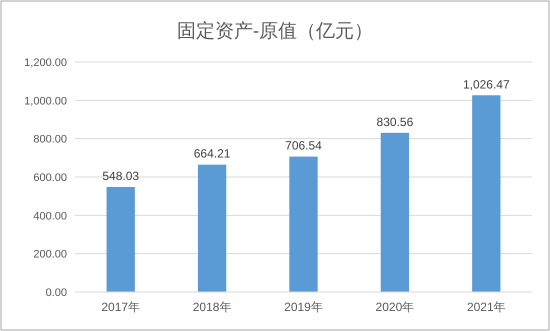 This screenshot has width=550, height=331. Describe the element at coordinates (56, 293) in the screenshot. I see `y-tick-label: 0.00` at that location.